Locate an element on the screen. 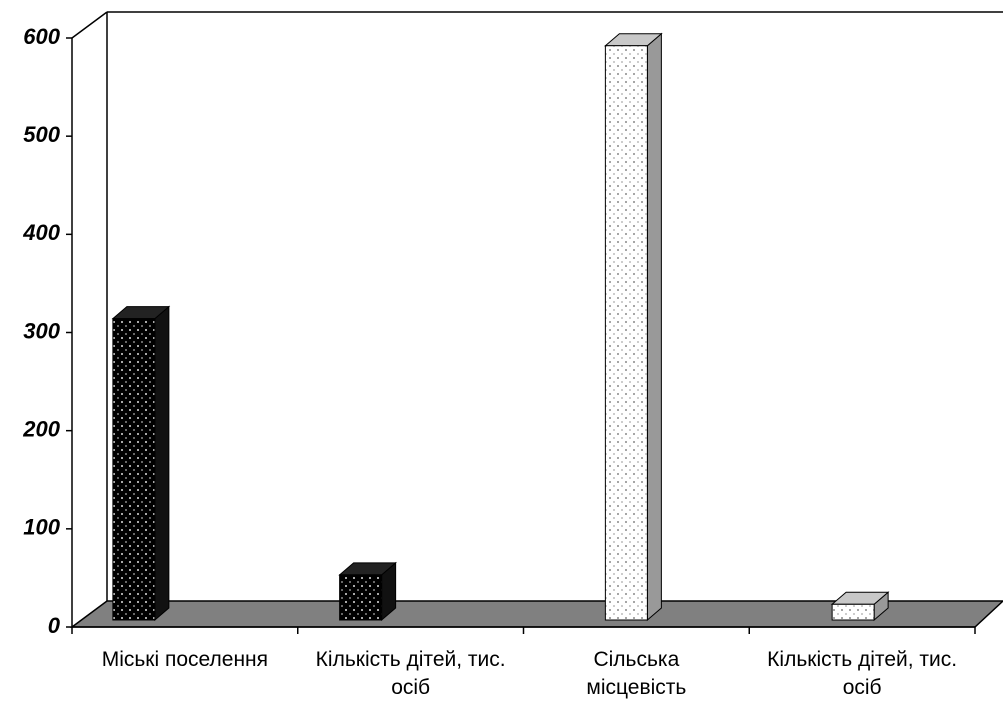 The image size is (1003, 704). side-wall-top is located at coordinates (89, 25).